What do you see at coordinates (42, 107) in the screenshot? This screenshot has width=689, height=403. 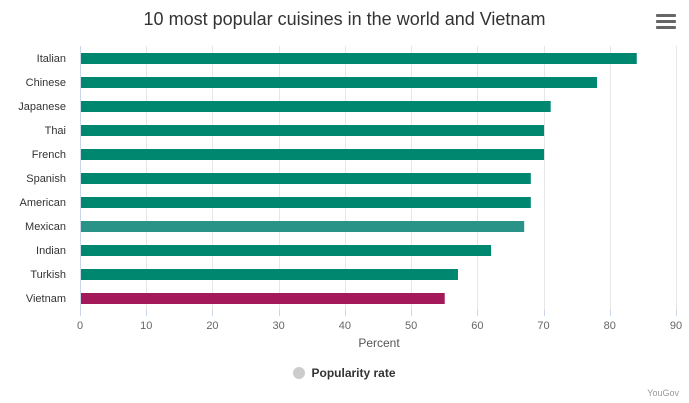 I see `category-label-japanese: Japanese` at bounding box center [42, 107].